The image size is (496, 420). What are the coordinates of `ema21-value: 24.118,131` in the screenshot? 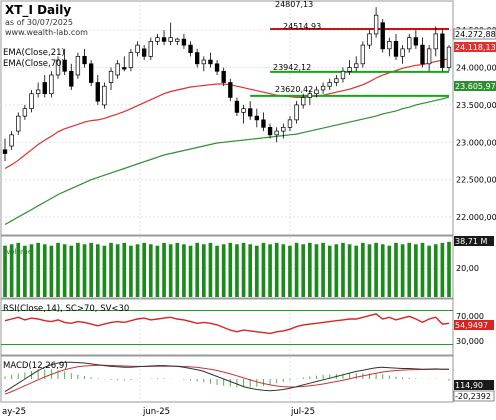 It's located at (475, 47).